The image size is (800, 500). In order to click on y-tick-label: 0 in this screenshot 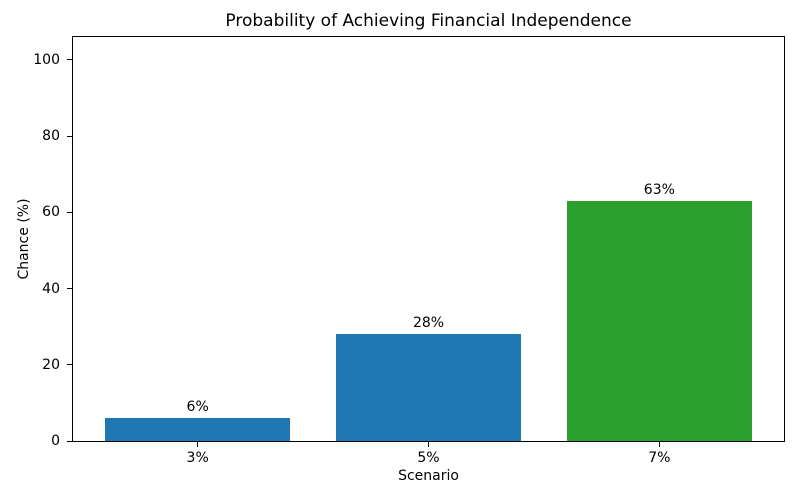, I will do `click(55, 441)`.